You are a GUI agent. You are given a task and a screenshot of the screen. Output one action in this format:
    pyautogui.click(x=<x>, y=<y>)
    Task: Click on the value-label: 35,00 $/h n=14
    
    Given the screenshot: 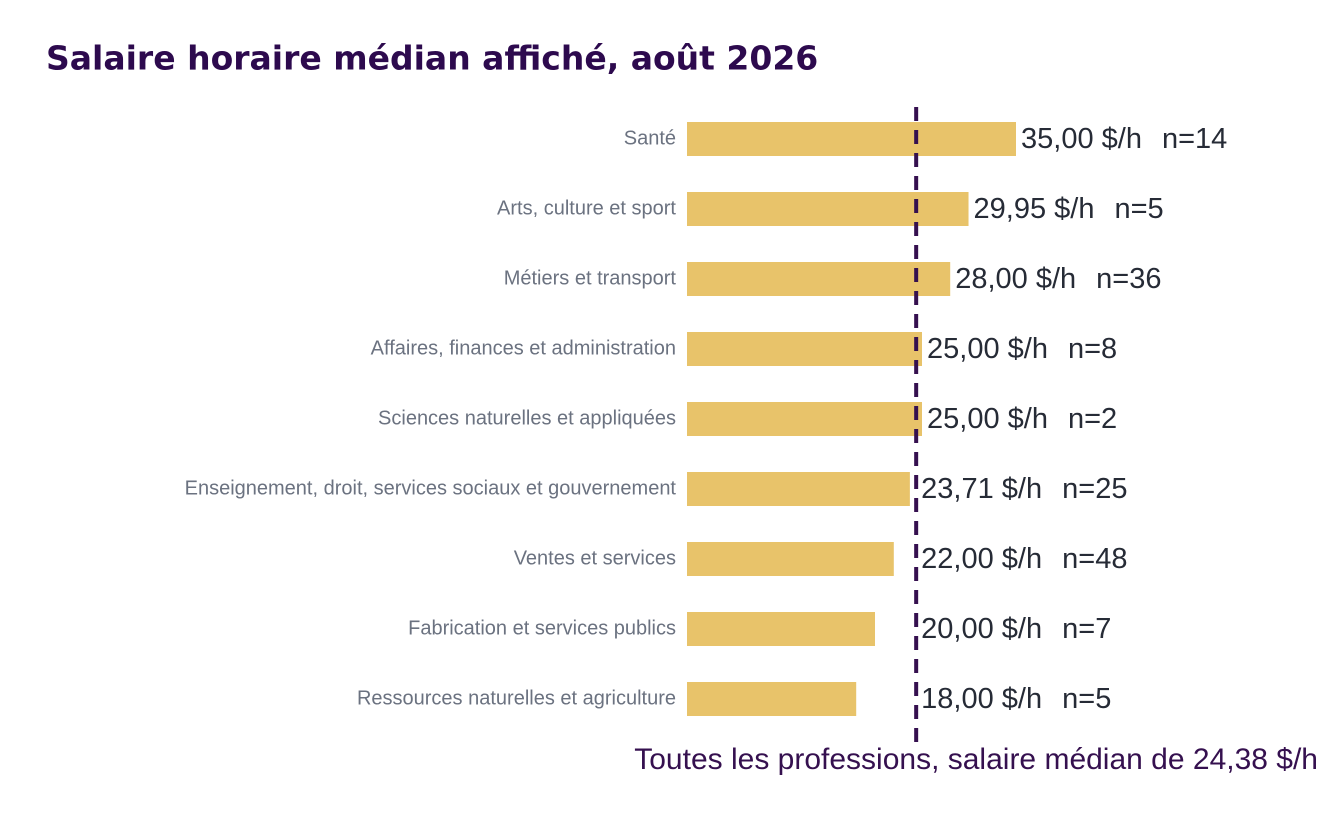 What is the action you would take?
    pyautogui.click(x=1124, y=139)
    